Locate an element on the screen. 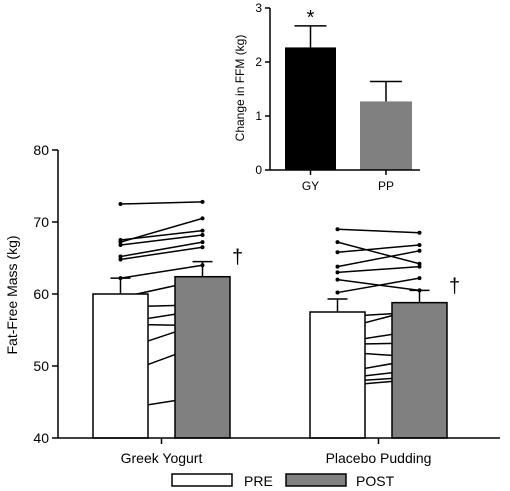  main-y-tick-label: 80 is located at coordinates (41, 150).